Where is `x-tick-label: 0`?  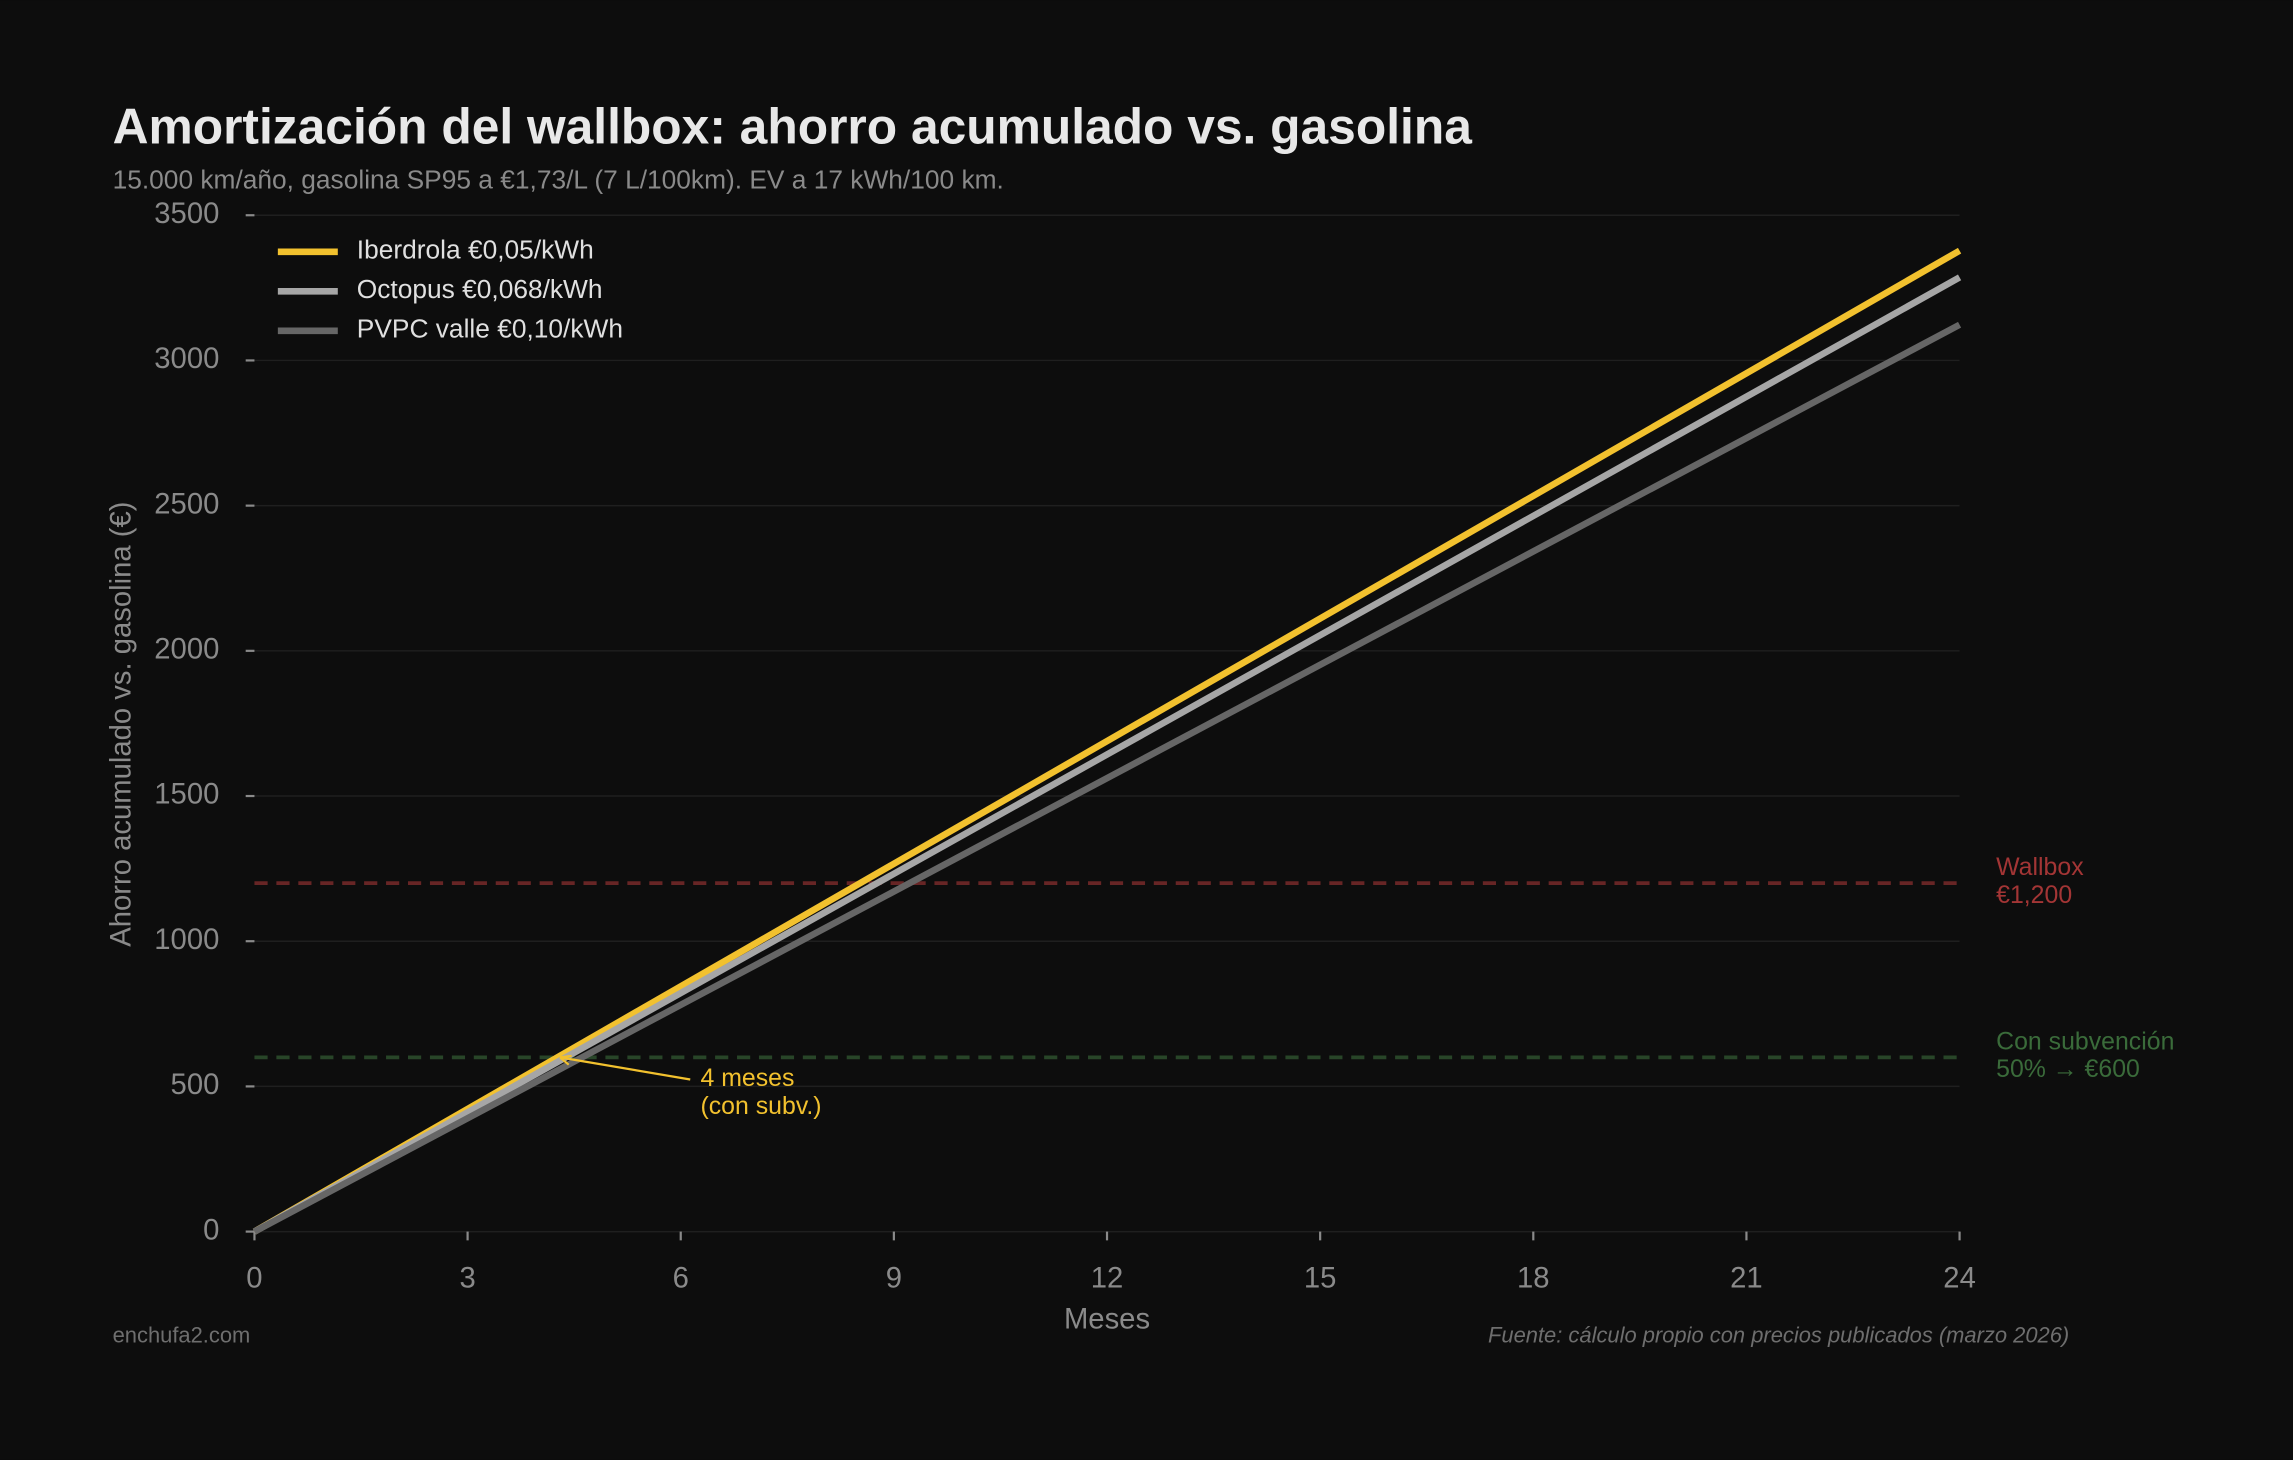 x-tick-label: 0 is located at coordinates (254, 1279).